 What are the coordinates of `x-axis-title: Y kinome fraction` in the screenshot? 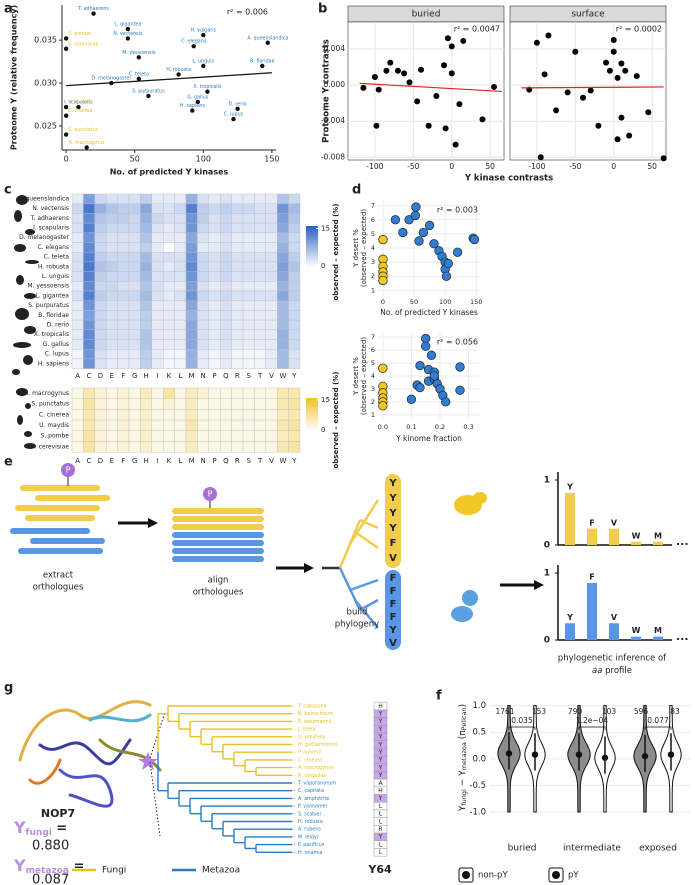 It's located at (428, 438).